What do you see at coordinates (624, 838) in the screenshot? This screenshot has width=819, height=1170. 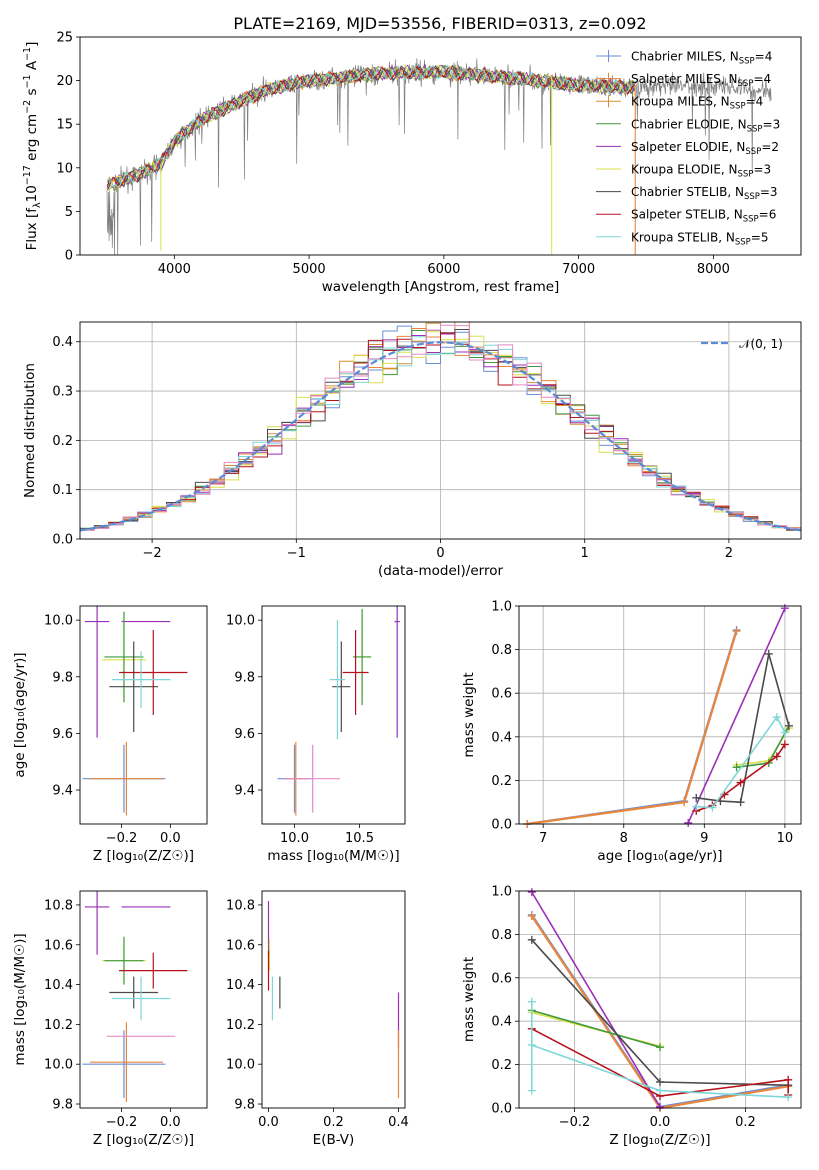 I see `x-tick-label: 8` at bounding box center [624, 838].